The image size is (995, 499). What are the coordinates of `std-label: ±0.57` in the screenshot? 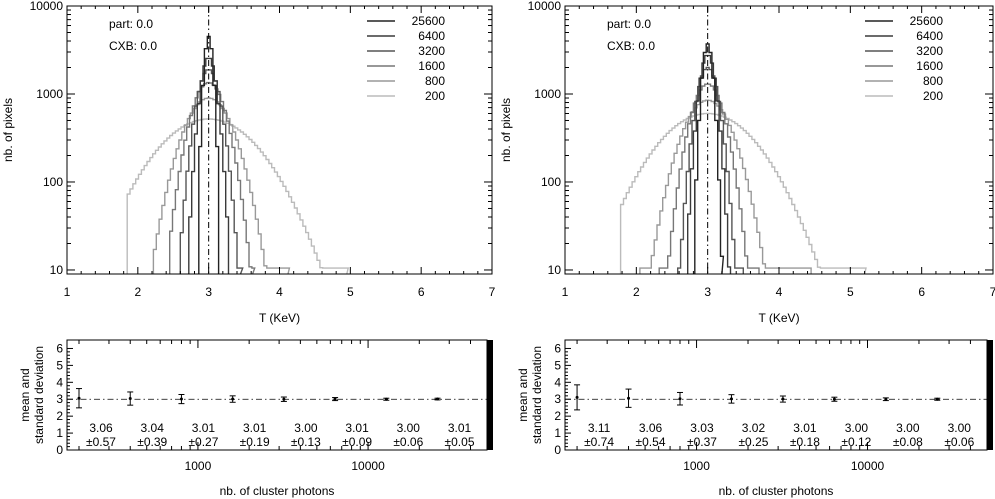 It's located at (101, 442).